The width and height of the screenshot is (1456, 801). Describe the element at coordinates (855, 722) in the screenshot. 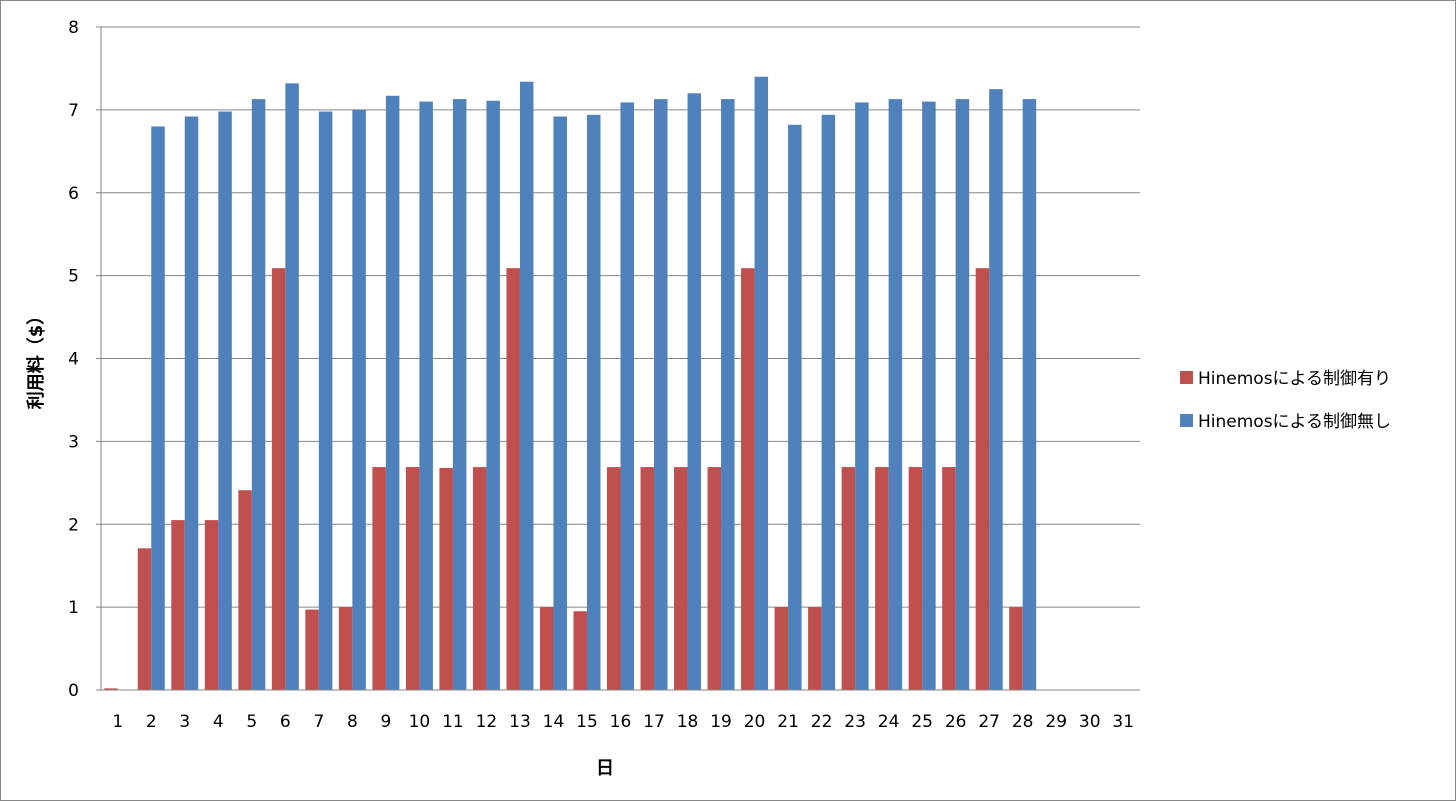

I see `x-tick-label-23: 23` at that location.